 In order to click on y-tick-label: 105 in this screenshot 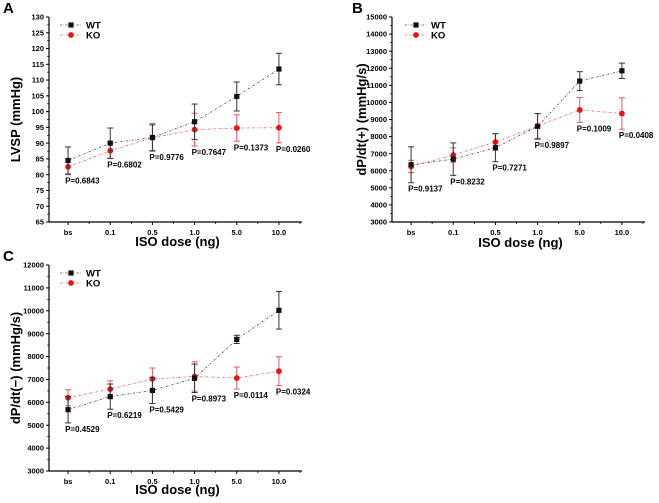, I will do `click(37, 95)`.